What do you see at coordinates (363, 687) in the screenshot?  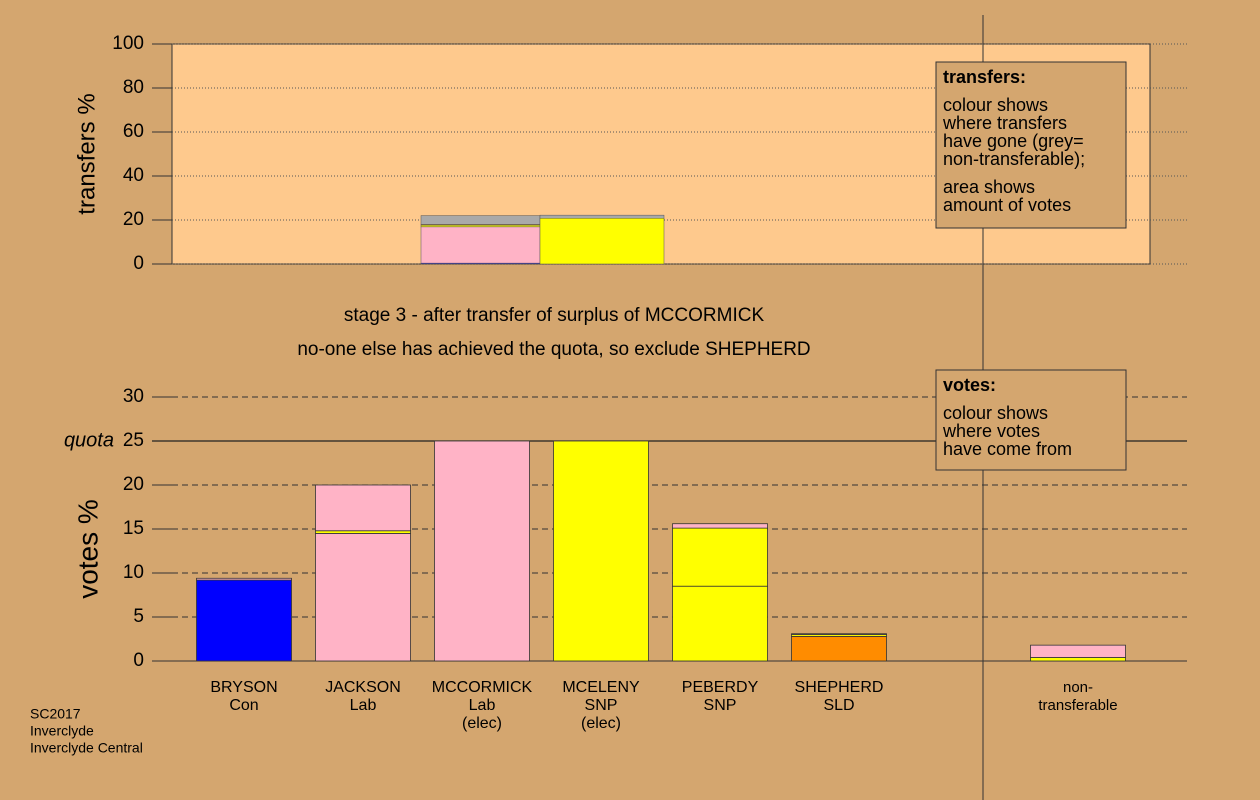 I see `x-tick-label: JACKSON` at bounding box center [363, 687].